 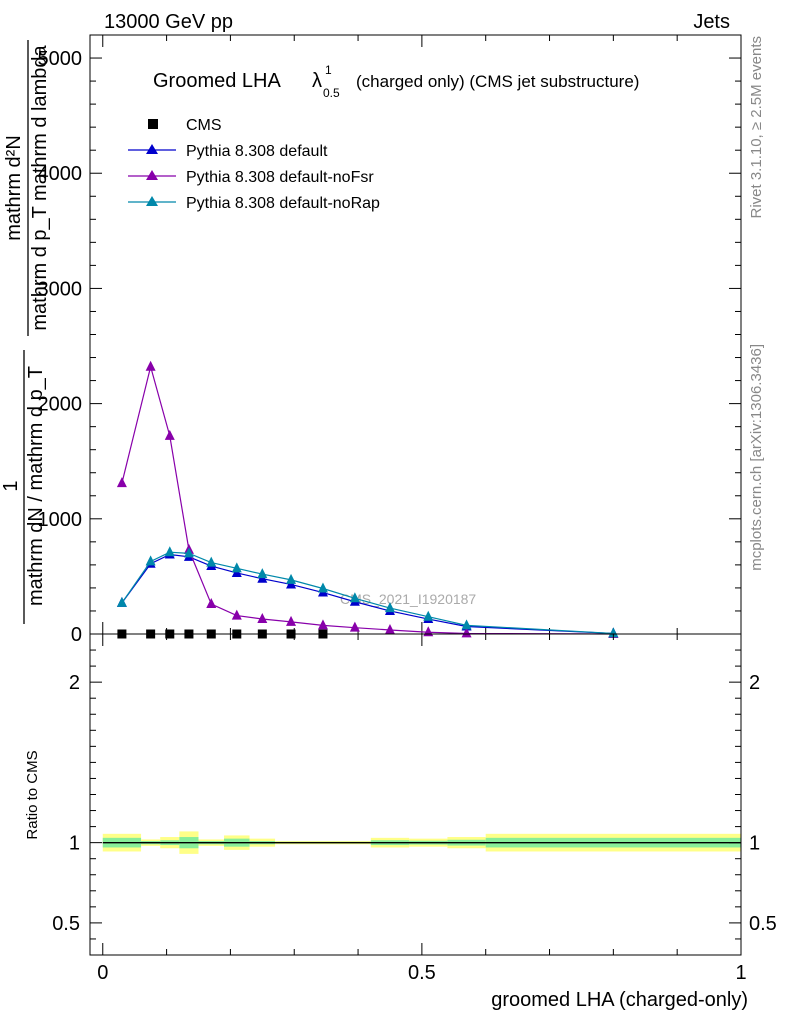 I want to click on chart-title-symbol: λ, so click(x=317, y=81).